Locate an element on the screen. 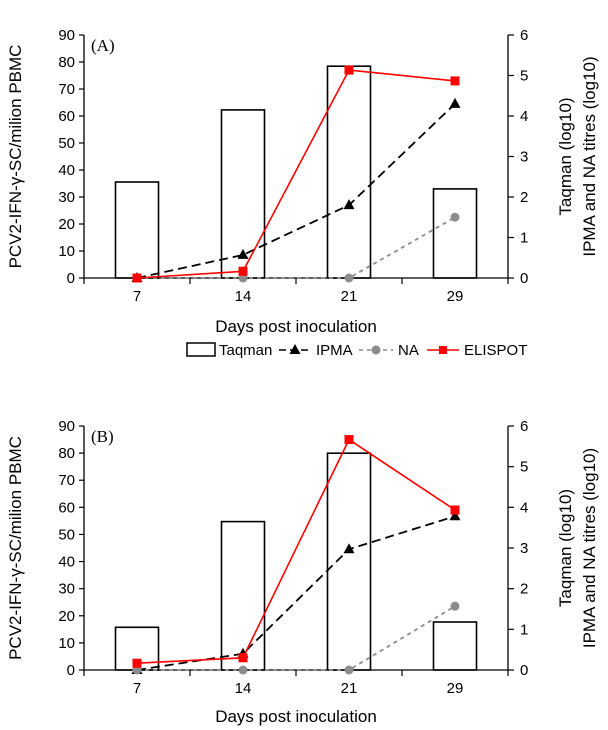 The width and height of the screenshot is (608, 730). legend-elispot-marker is located at coordinates (443, 350).